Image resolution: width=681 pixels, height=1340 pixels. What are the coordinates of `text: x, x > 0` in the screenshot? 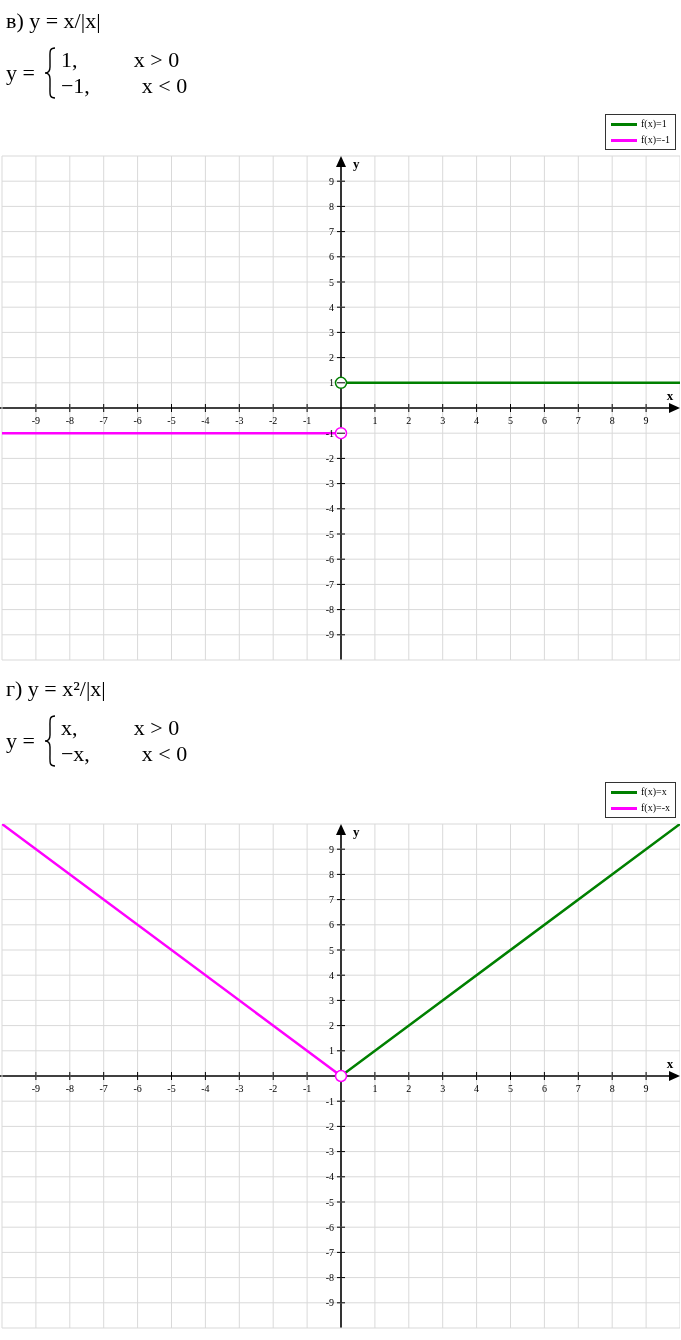 It's located at (120, 727).